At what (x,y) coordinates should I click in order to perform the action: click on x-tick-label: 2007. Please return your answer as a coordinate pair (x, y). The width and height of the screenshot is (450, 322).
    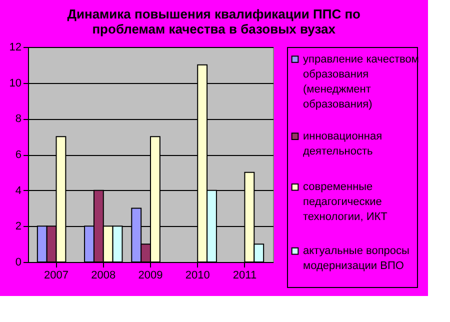
    Looking at the image, I should click on (56, 276).